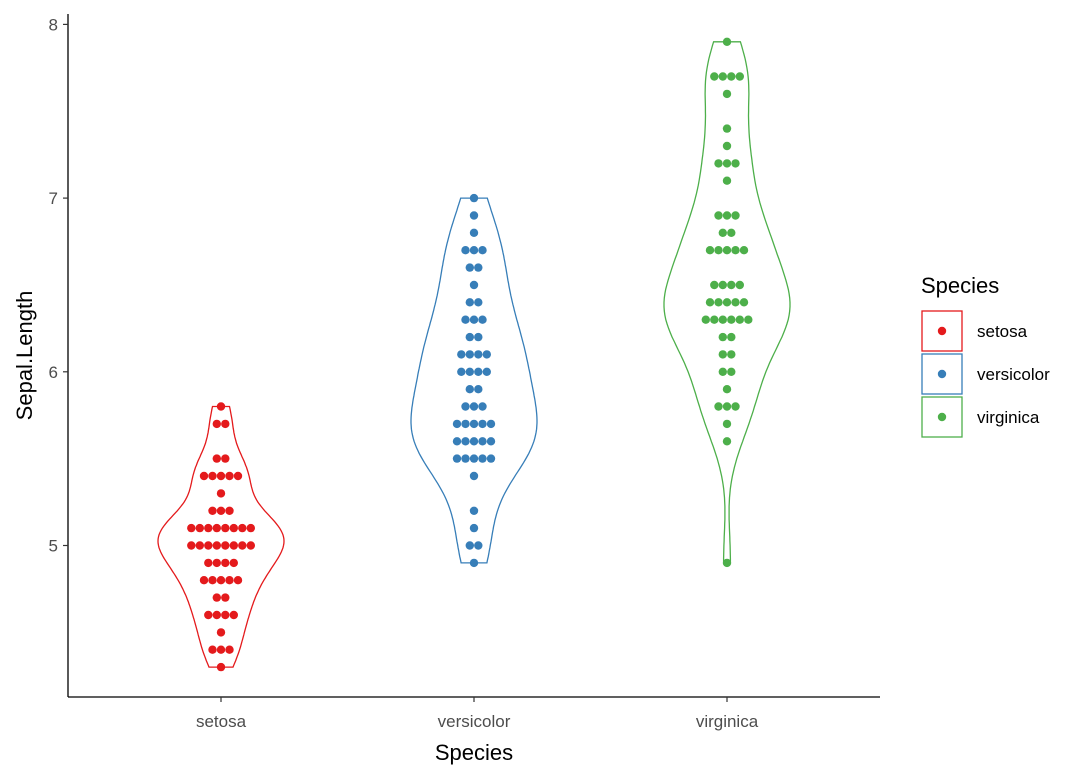 This screenshot has height=772, width=1080. What do you see at coordinates (53, 198) in the screenshot?
I see `y-tick-label: 7` at bounding box center [53, 198].